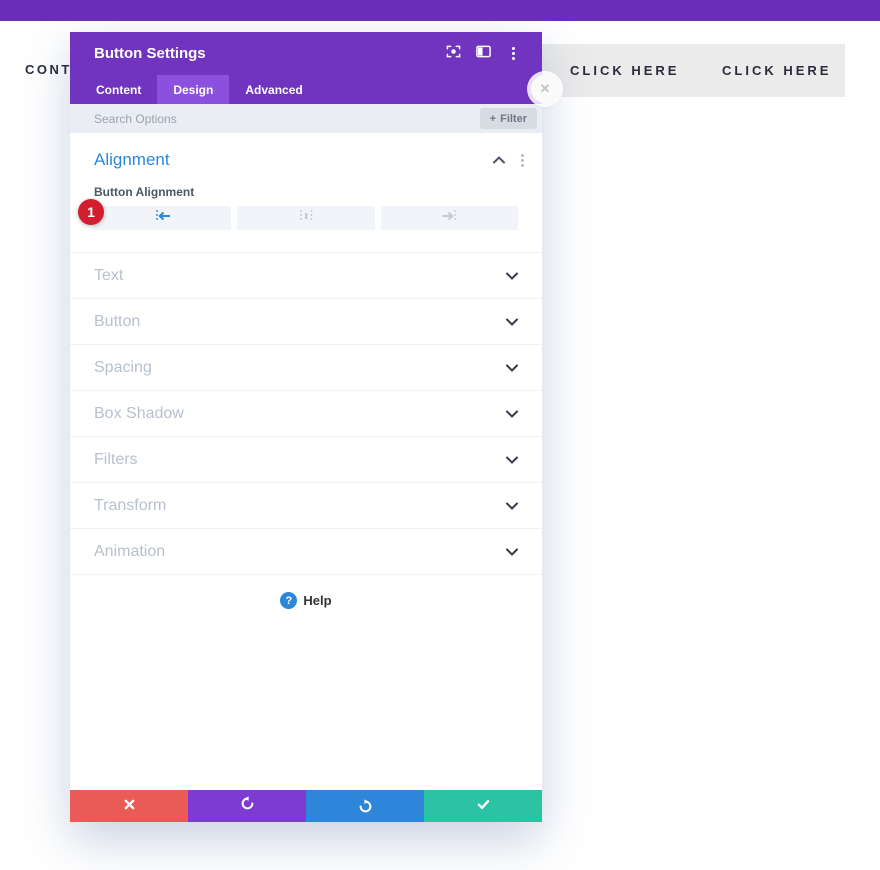 The image size is (880, 870). I want to click on modal-footer, so click(306, 806).